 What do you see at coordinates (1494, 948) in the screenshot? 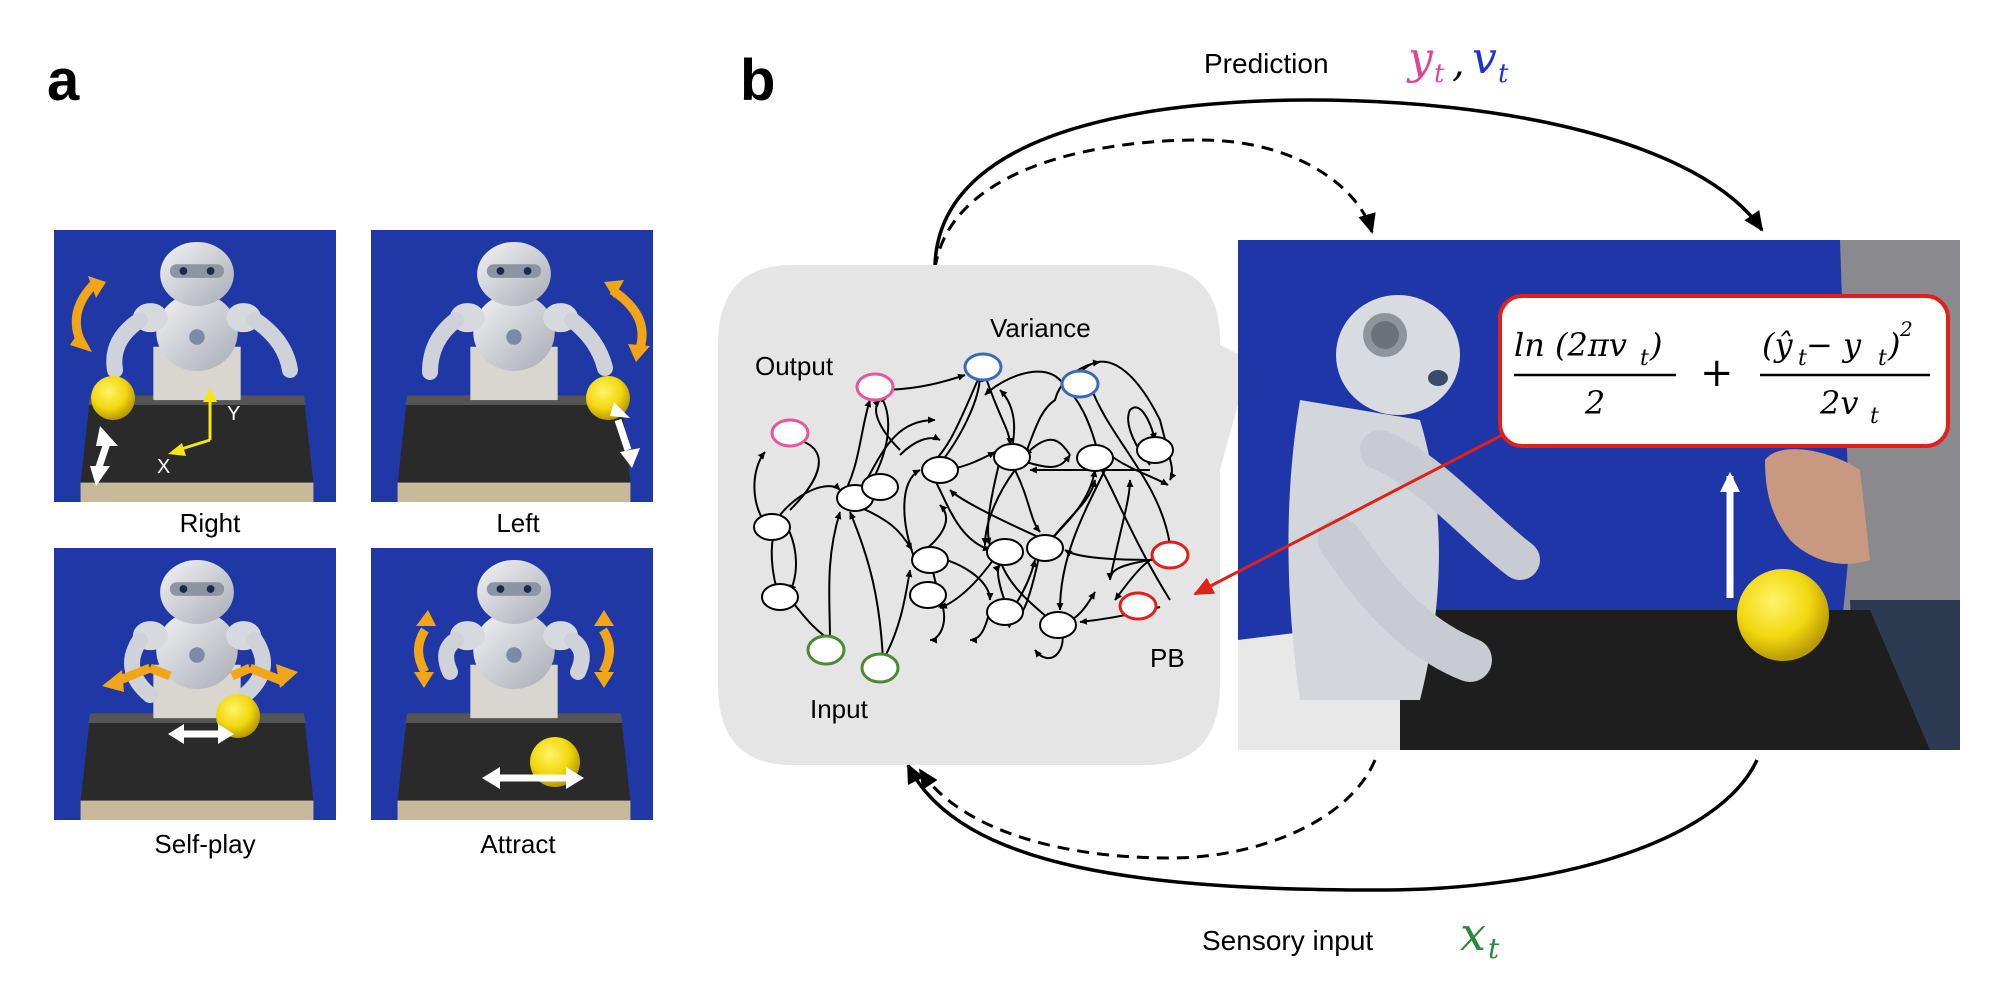
I see `sensory-x-subscript: t` at bounding box center [1494, 948].